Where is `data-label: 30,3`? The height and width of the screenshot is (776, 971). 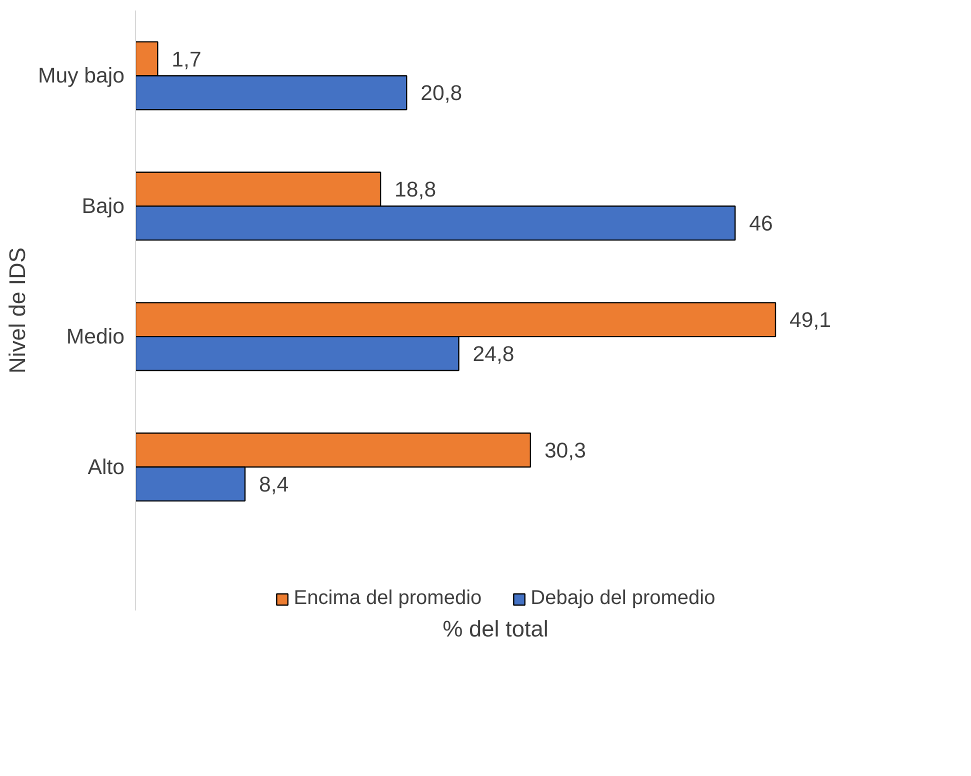
data-label: 30,3 is located at coordinates (565, 450).